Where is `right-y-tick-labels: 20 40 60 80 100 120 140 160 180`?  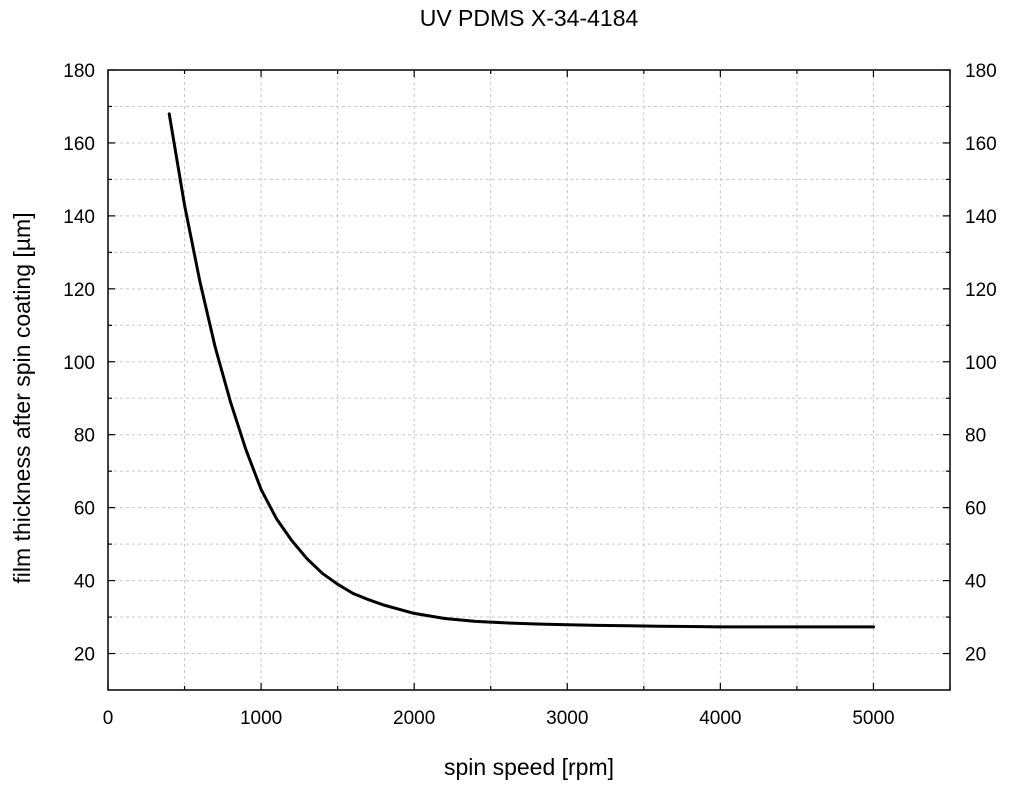 right-y-tick-labels: 20 40 60 80 100 120 140 160 180 is located at coordinates (981, 363).